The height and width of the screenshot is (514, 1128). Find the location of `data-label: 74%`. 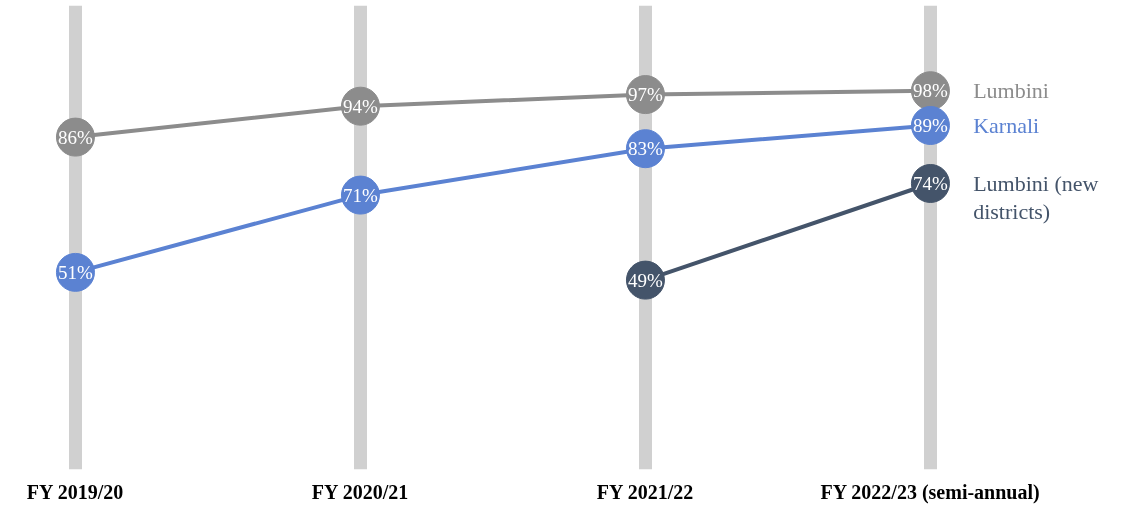

data-label: 74% is located at coordinates (931, 183).